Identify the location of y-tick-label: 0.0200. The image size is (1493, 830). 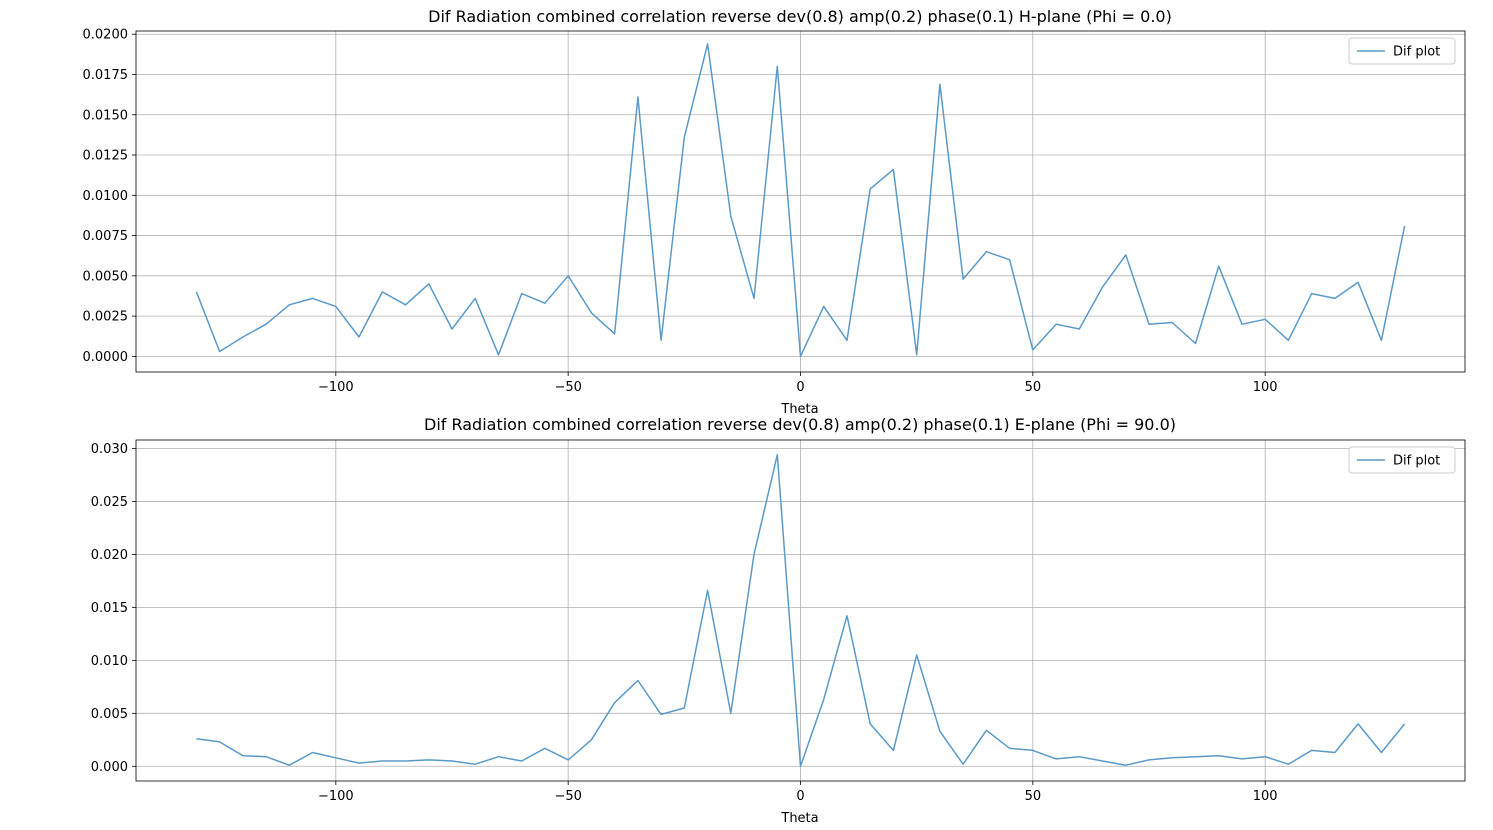
(106, 35).